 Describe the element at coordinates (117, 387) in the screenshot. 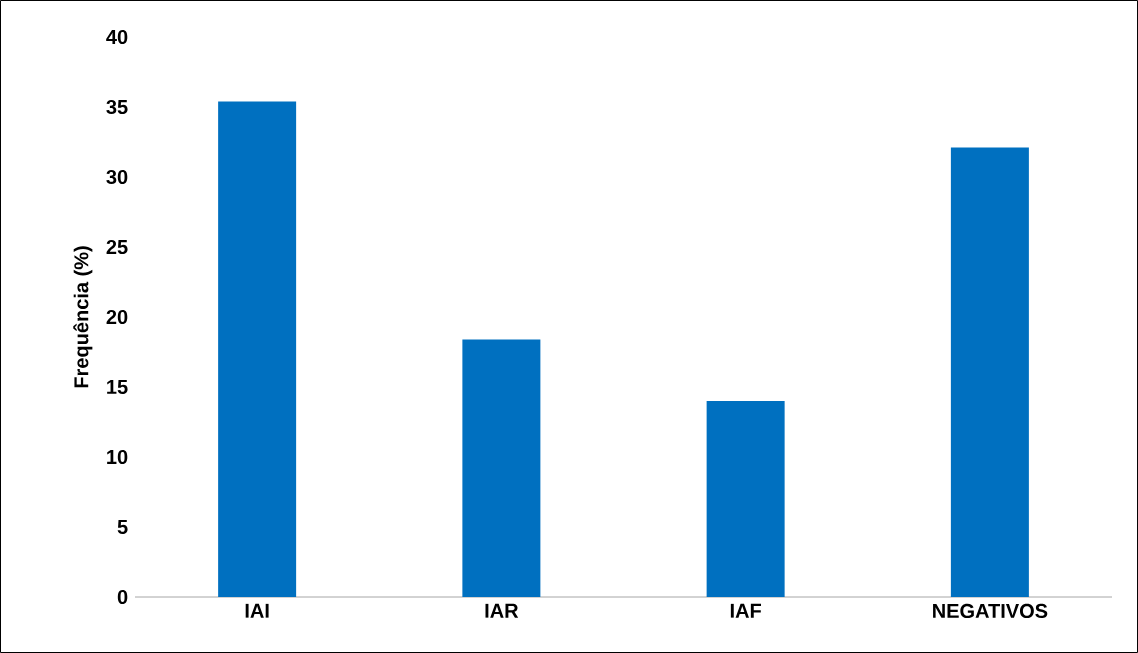

I see `y-tick-label: 15` at that location.